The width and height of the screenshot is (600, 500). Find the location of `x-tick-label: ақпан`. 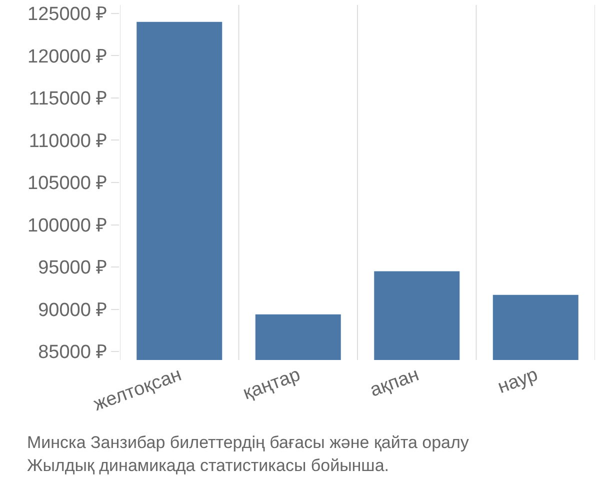

x-tick-label: ақпан is located at coordinates (394, 383).